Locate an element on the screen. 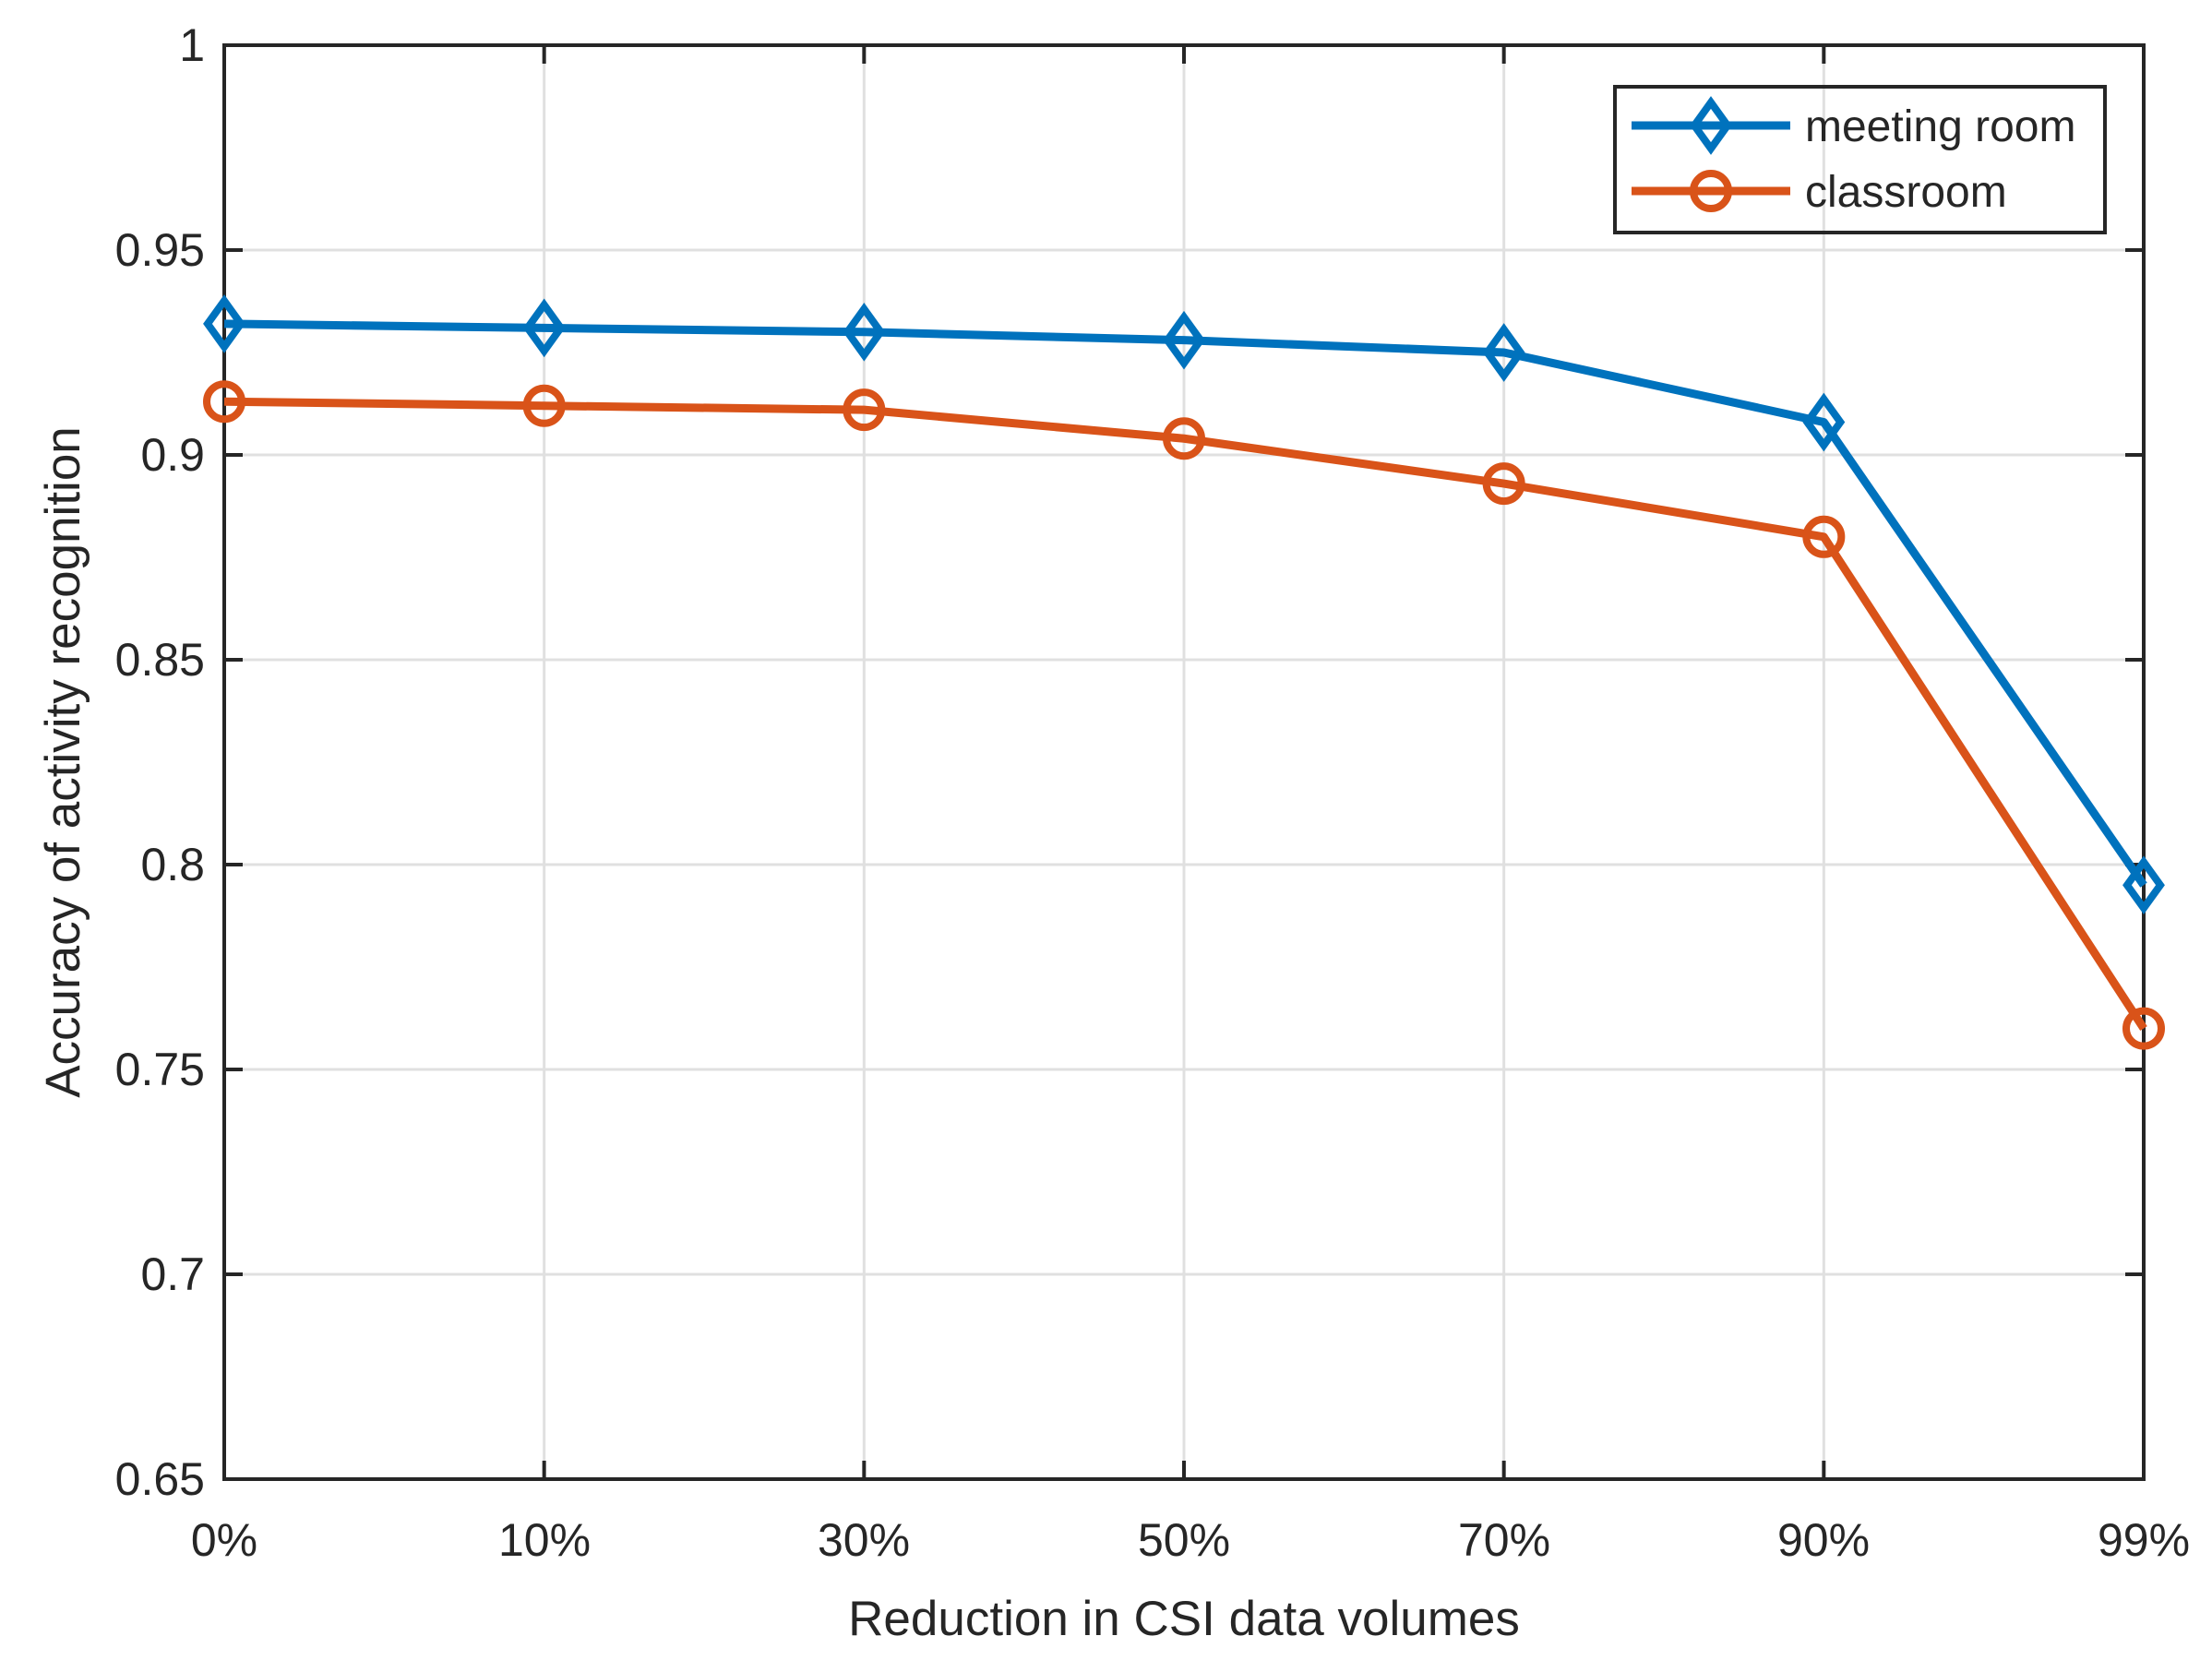 This screenshot has width=2212, height=1660. y-tick-label: 0.85 is located at coordinates (160, 660).